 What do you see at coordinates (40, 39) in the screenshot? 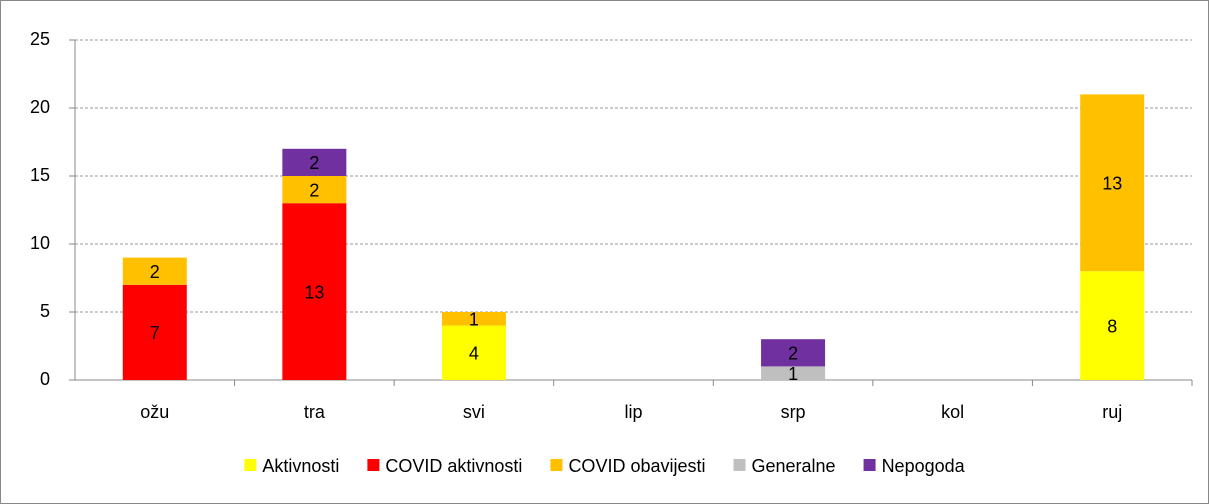
I see `y-tick-label: 25` at bounding box center [40, 39].